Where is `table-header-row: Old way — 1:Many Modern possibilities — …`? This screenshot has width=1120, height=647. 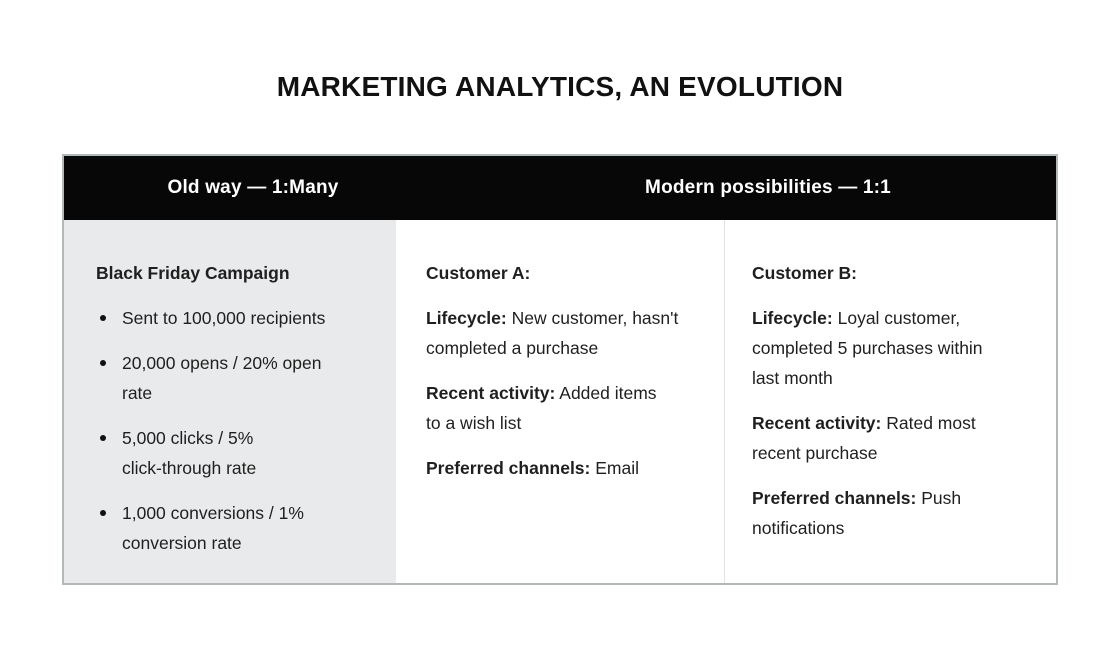
table-header-row: Old way — 1:Many Modern possibilities — … is located at coordinates (560, 188).